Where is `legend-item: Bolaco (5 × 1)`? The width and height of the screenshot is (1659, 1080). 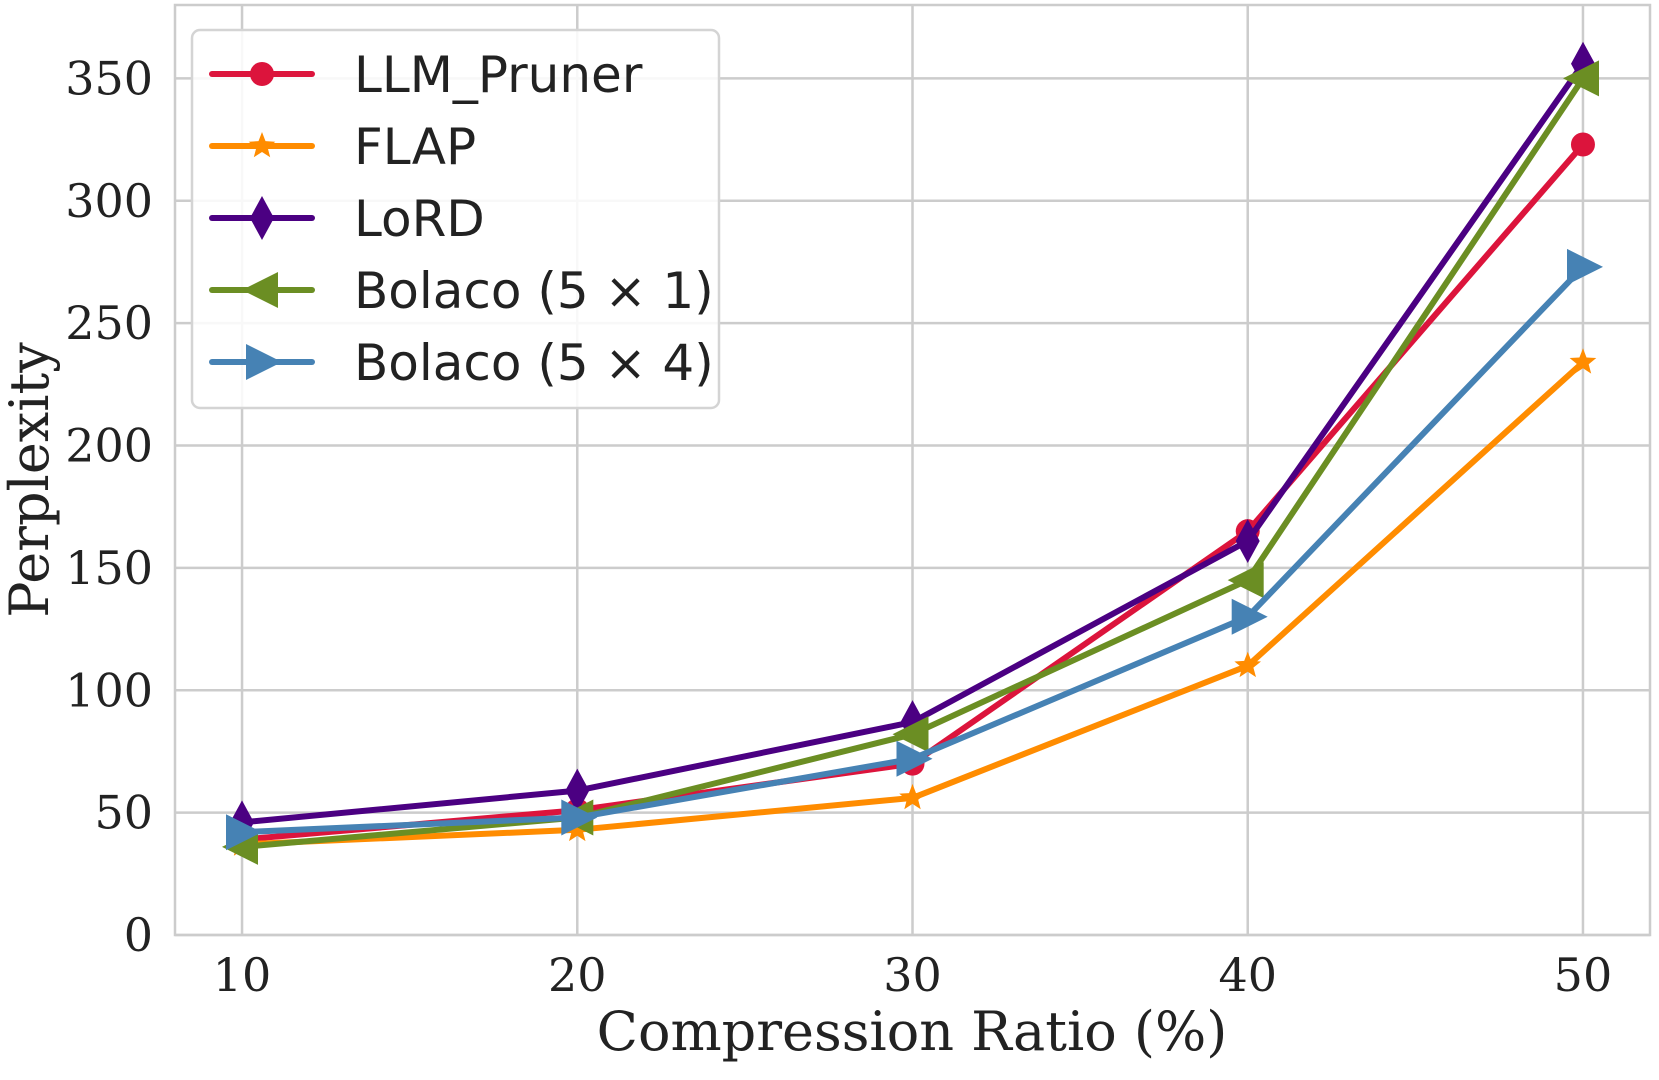 legend-item: Bolaco (5 × 1) is located at coordinates (461, 291).